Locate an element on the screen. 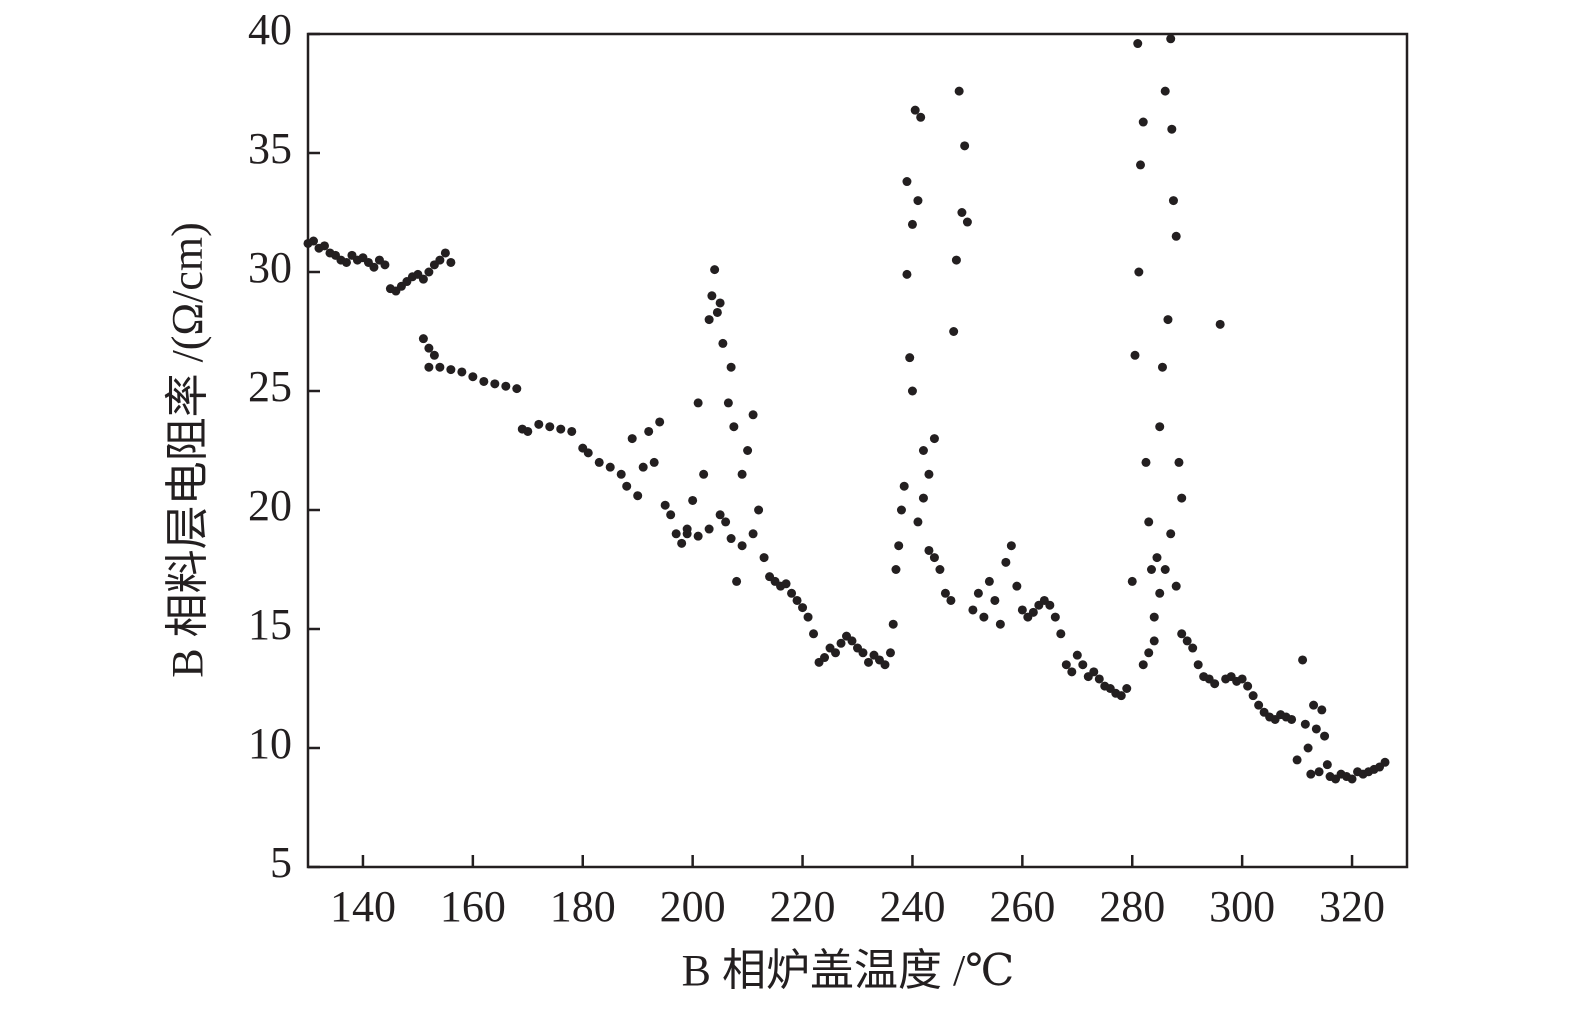 This screenshot has height=1018, width=1575. x-tick-label: 320 is located at coordinates (1352, 906).